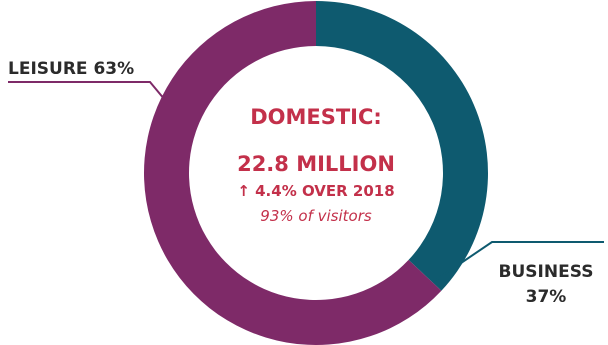  I want to click on business-leader-line, so click(519, 261).